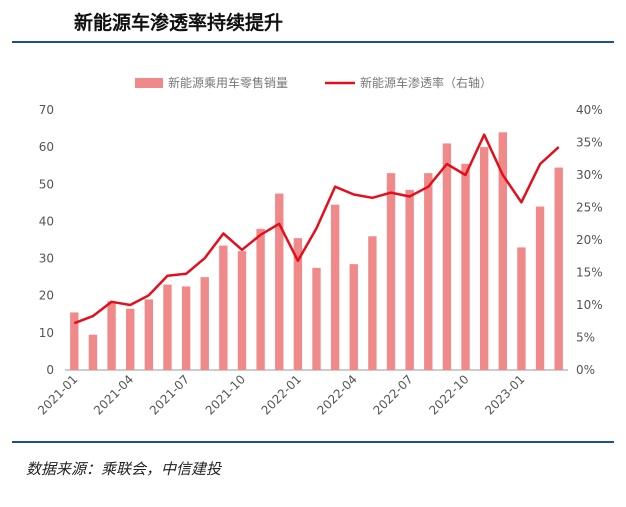 The image size is (626, 507). Describe the element at coordinates (179, 23) in the screenshot. I see `page-title: 新能源车渗透率持续提升` at that location.